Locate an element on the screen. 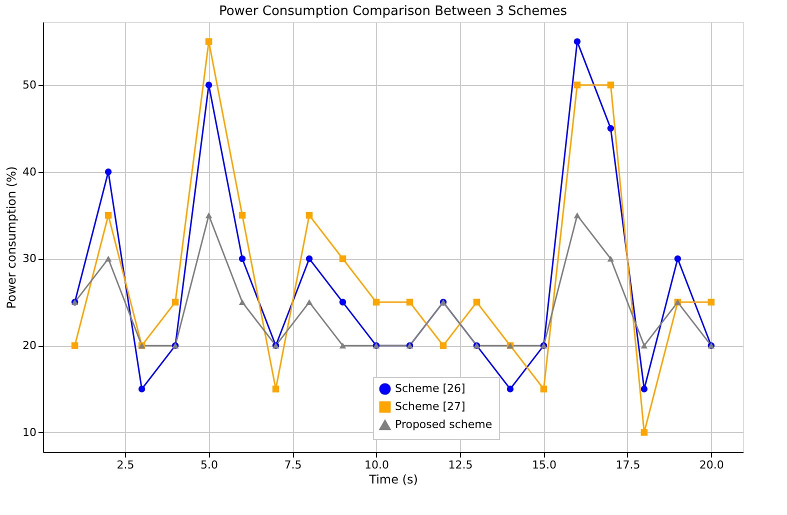  y-tick-label: 20 is located at coordinates (29, 345).